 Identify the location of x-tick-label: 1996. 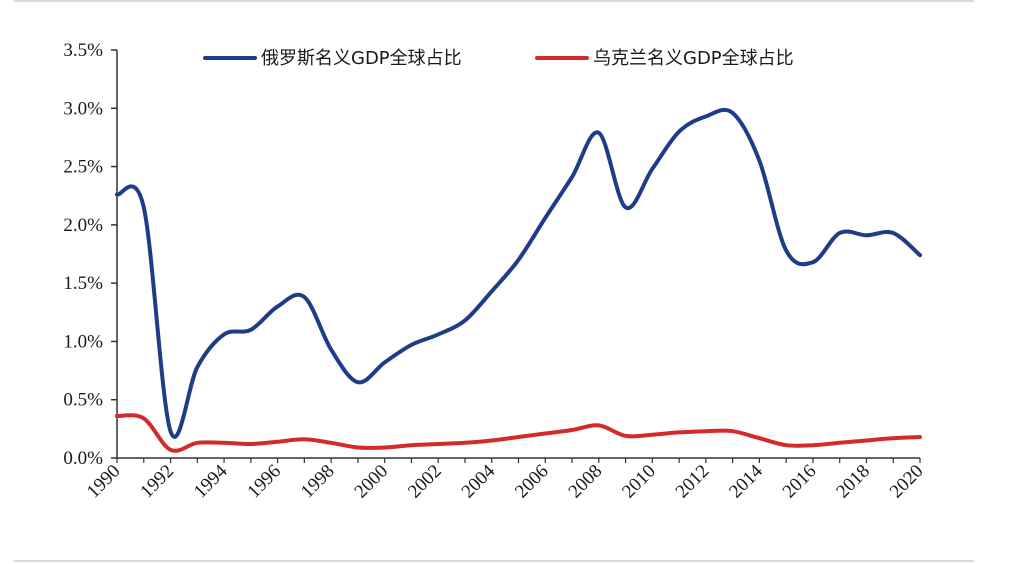
(264, 482).